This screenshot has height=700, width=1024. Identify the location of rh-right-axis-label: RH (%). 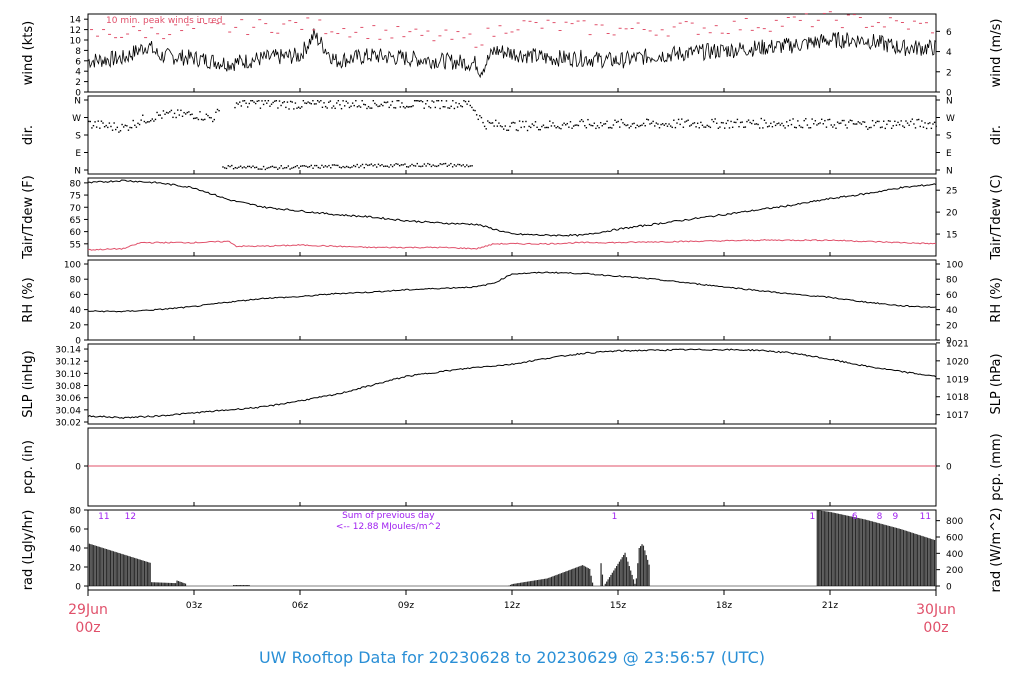
(996, 299).